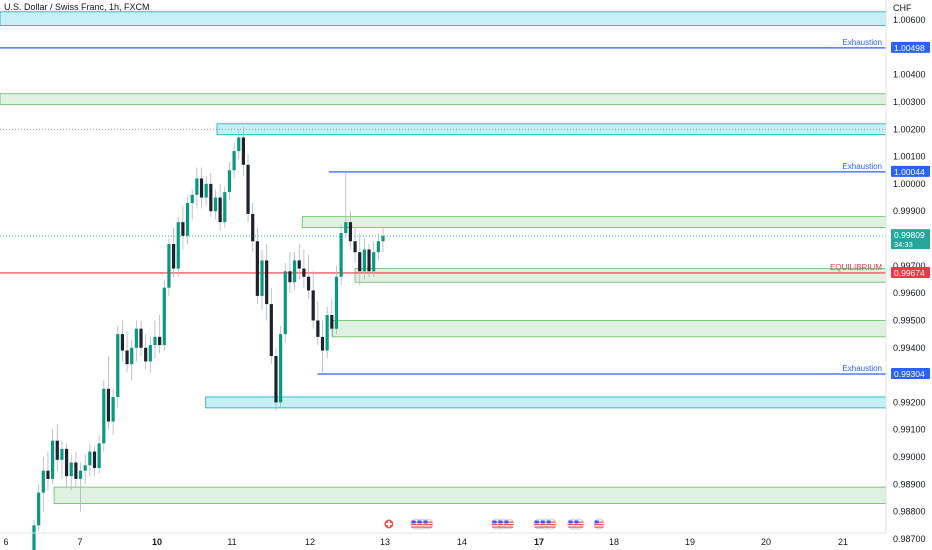  Describe the element at coordinates (903, 244) in the screenshot. I see `svg-text: 34:33` at that location.